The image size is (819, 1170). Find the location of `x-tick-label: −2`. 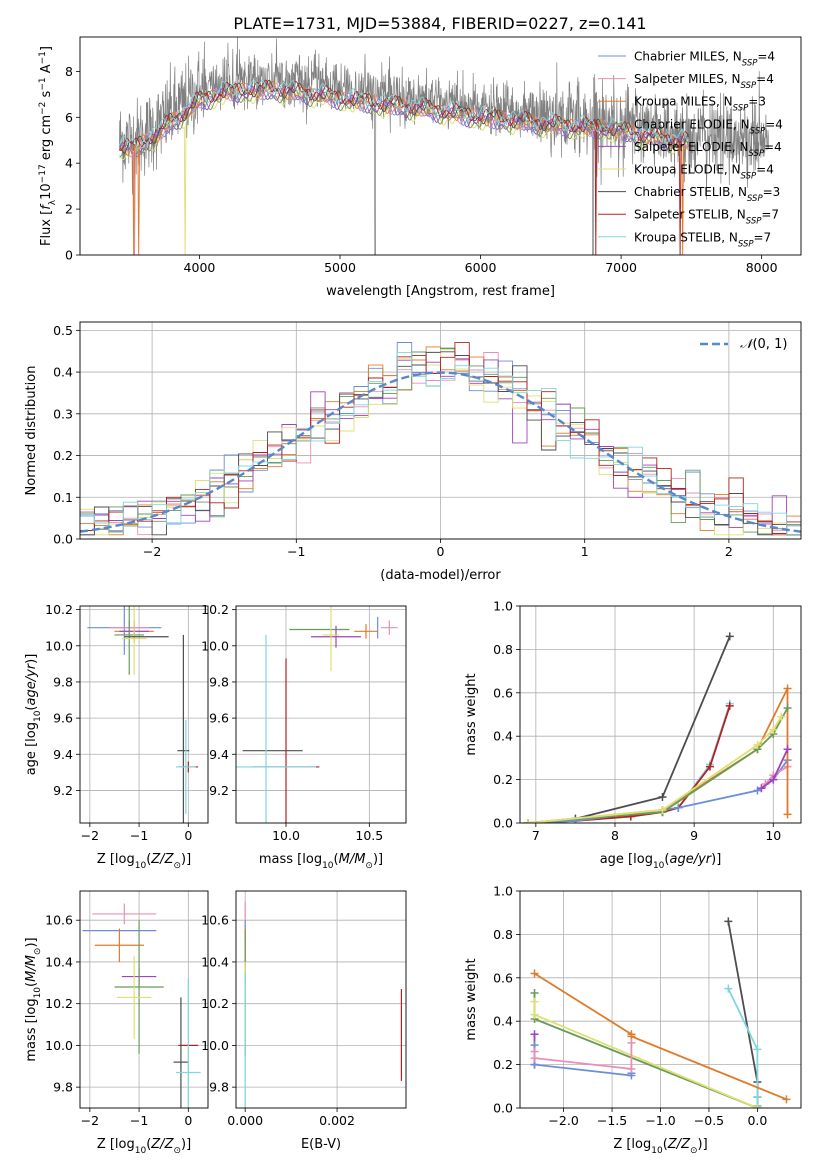

x-tick-label: −2 is located at coordinates (152, 551).